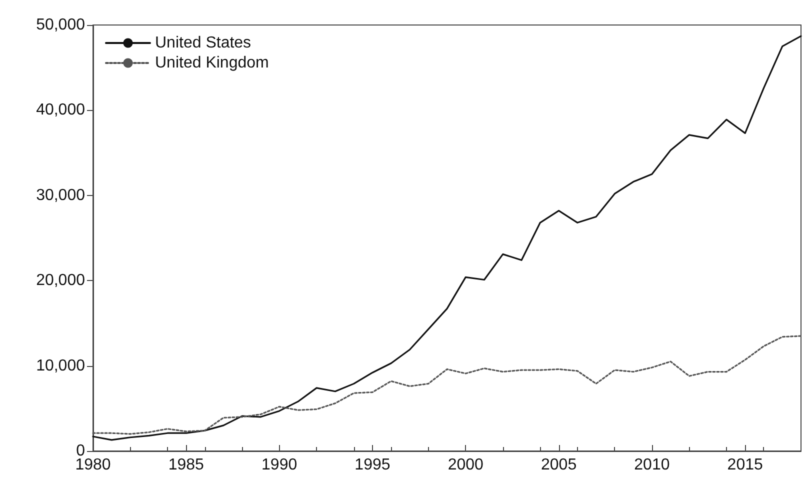 Image resolution: width=805 pixels, height=493 pixels. What do you see at coordinates (186, 465) in the screenshot?
I see `x-tick-label: 1985` at bounding box center [186, 465].